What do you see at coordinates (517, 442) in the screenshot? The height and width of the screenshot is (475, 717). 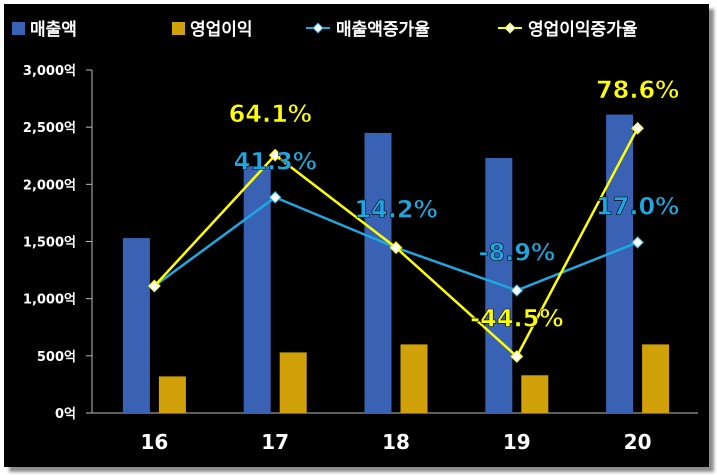 I see `x-tick-label: 19` at bounding box center [517, 442].